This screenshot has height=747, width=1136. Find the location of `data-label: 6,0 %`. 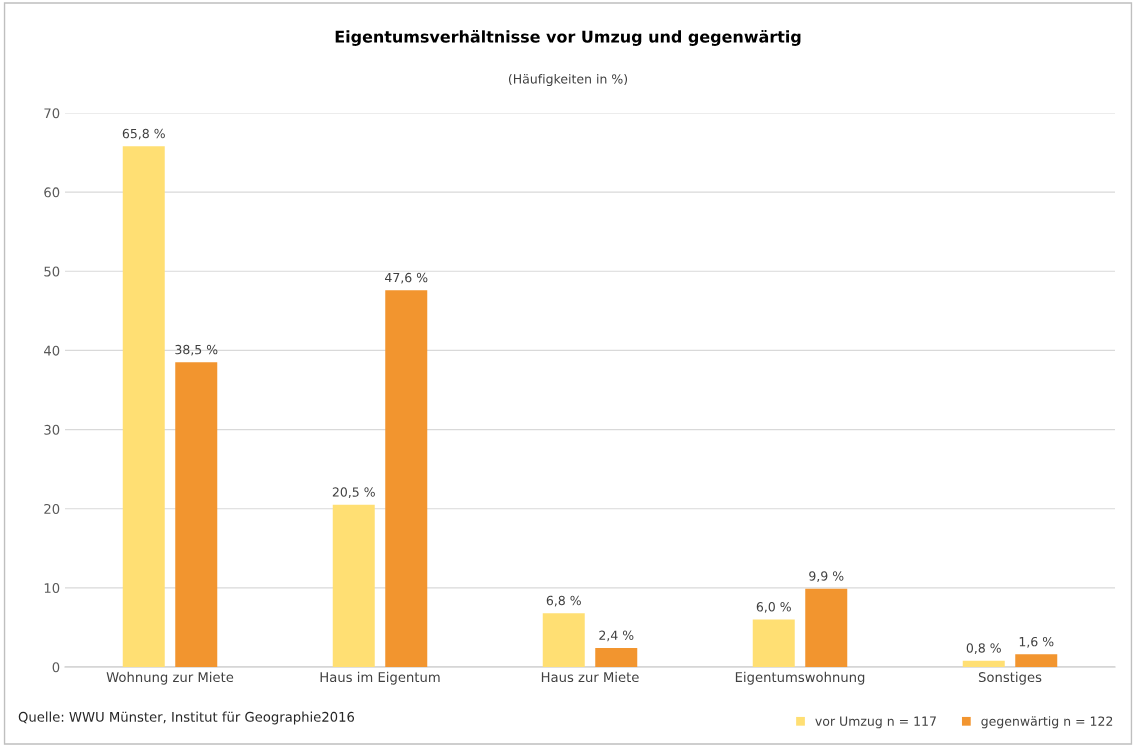

data-label: 6,0 % is located at coordinates (773, 607).